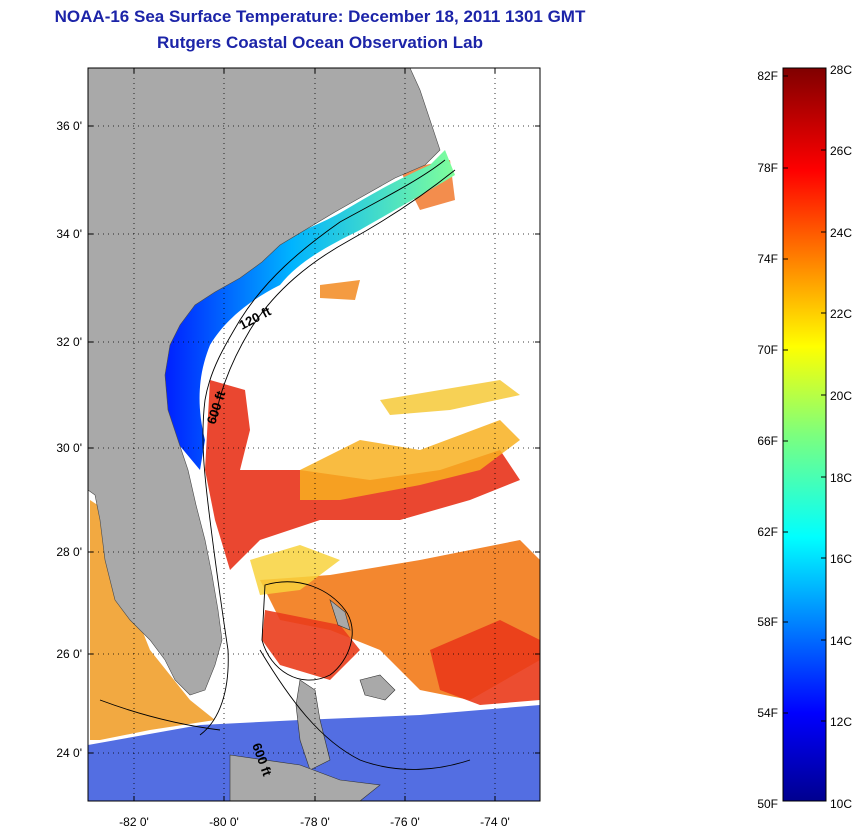  Describe the element at coordinates (69, 654) in the screenshot. I see `lat-label: 26 0'` at that location.